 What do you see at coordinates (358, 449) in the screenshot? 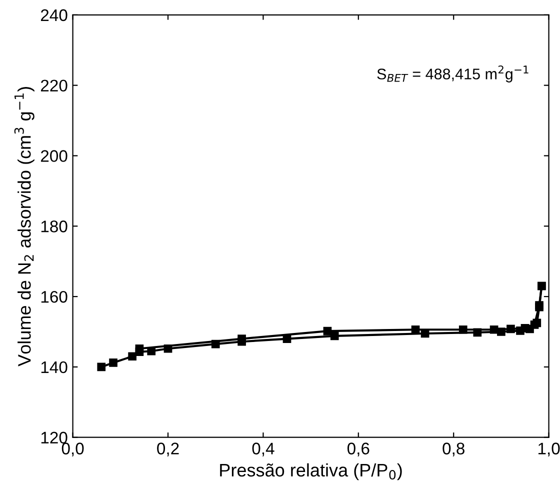
I see `x-tick-label: 0,6` at bounding box center [358, 449].